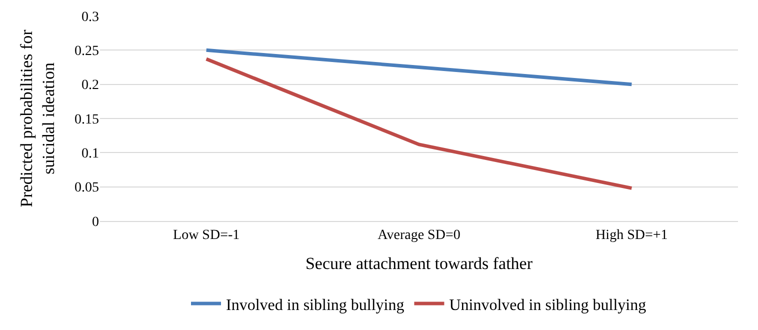  I want to click on legend-label: Involved in sibling bullying, so click(315, 305).